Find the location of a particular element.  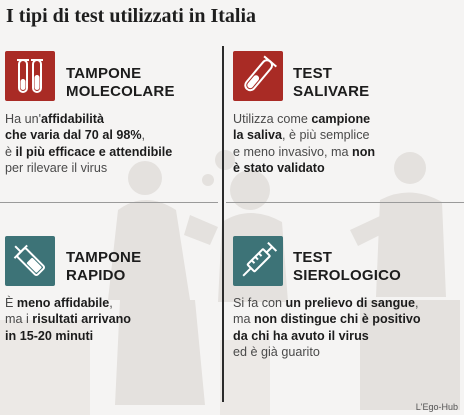

desc-line: da chi ha avuto il virus is located at coordinates (327, 336).